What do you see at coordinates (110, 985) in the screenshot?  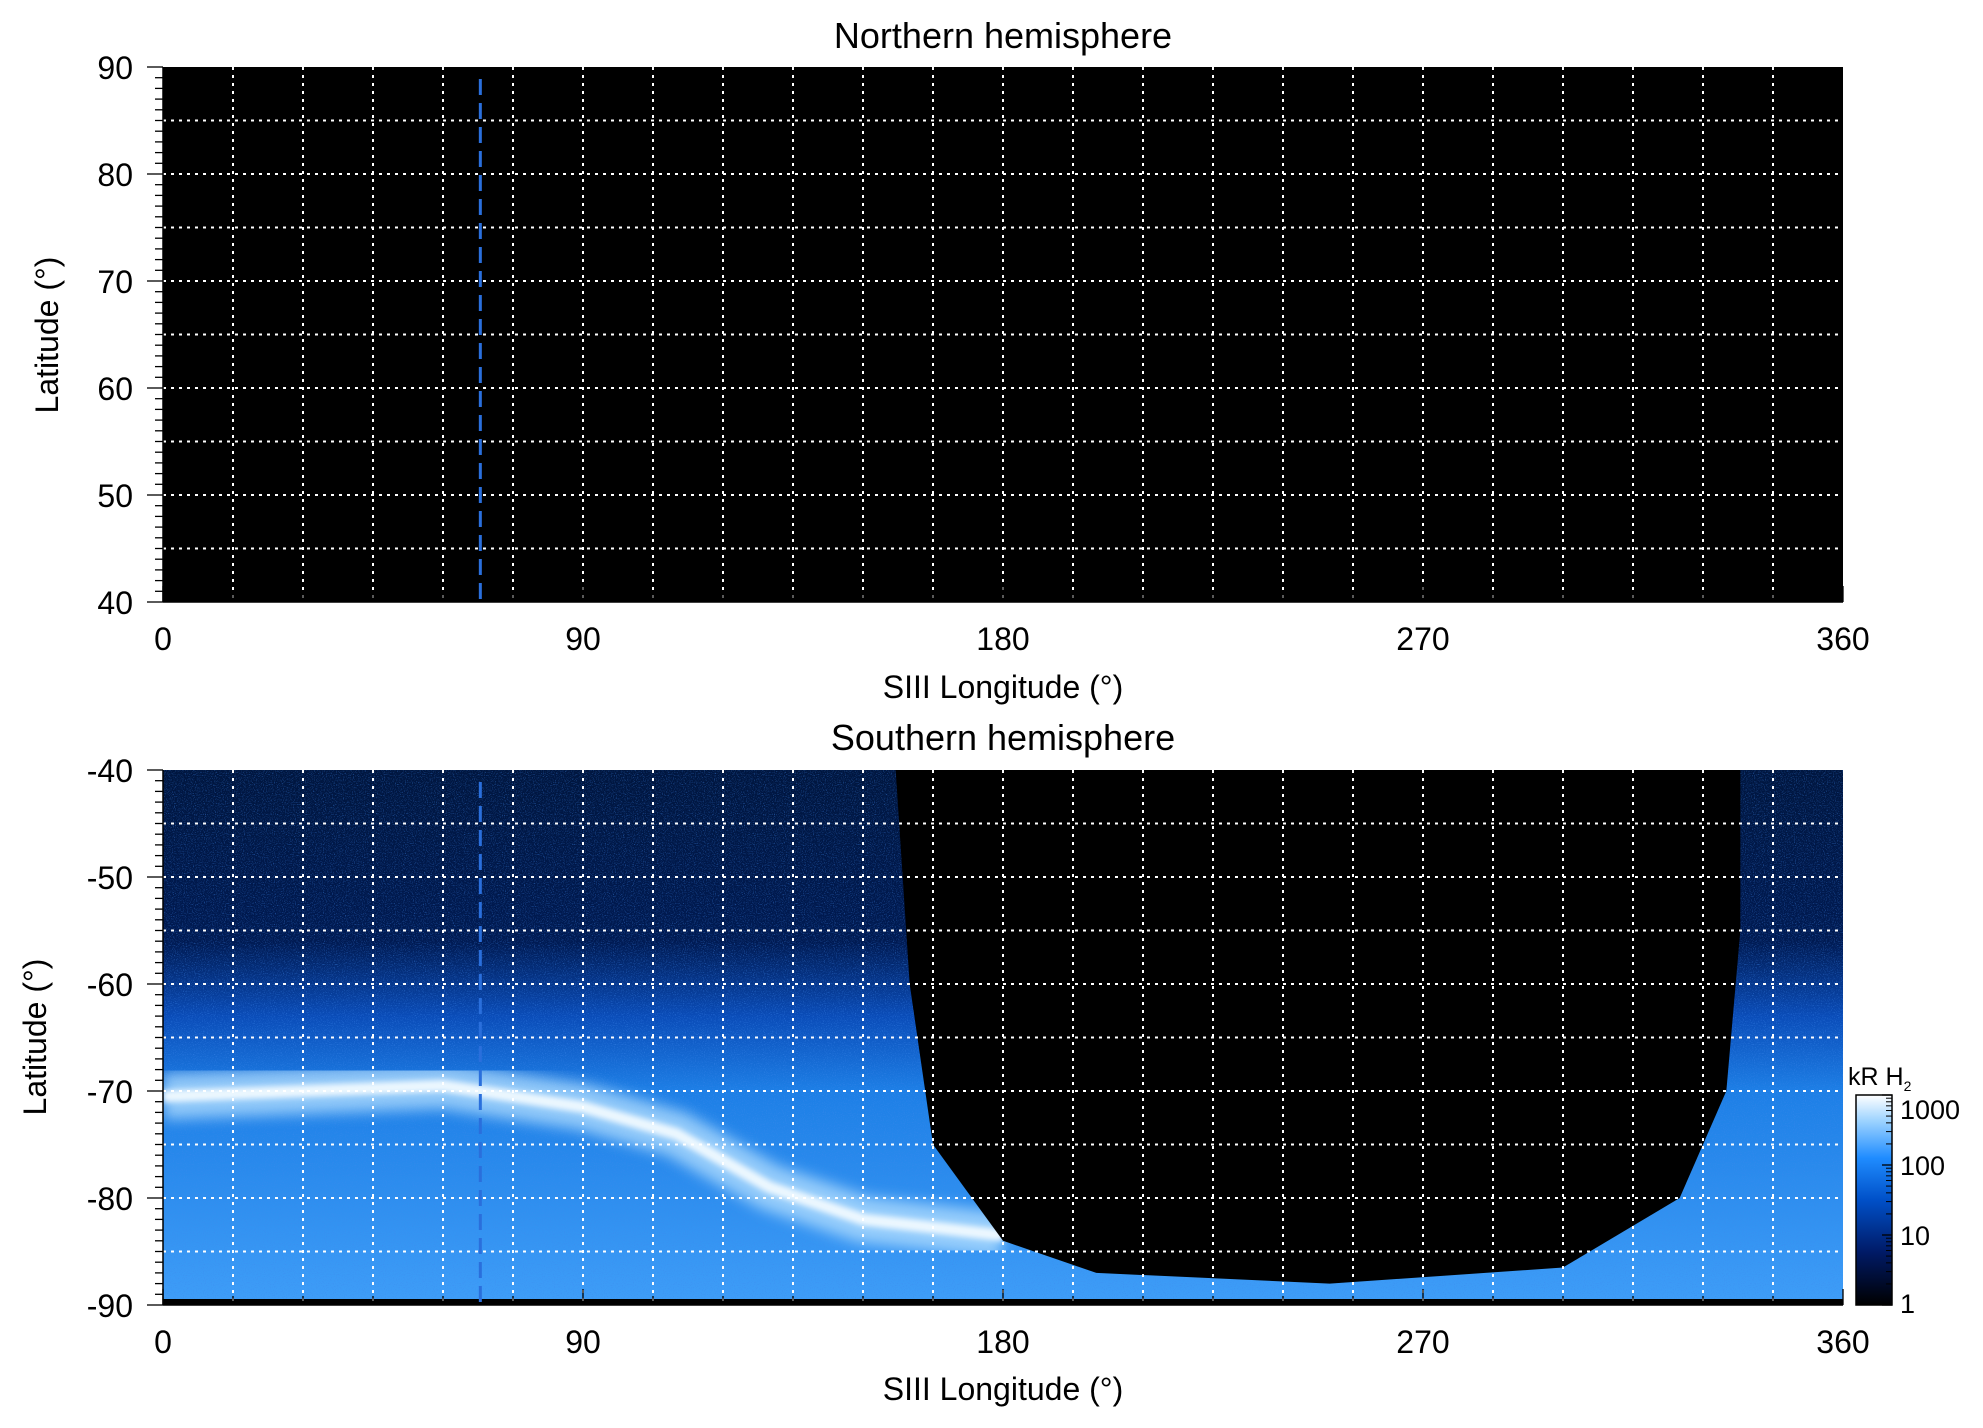 I see `y-tick-label: -60` at bounding box center [110, 985].